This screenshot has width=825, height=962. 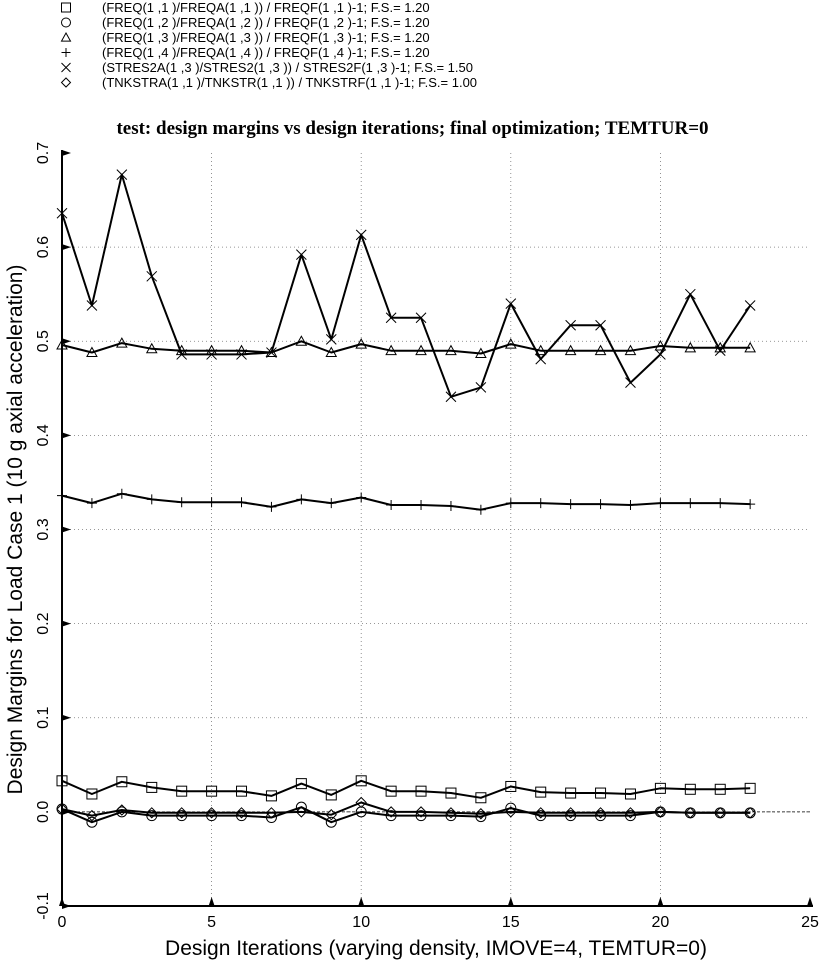 I want to click on series-circle, so click(x=406, y=814).